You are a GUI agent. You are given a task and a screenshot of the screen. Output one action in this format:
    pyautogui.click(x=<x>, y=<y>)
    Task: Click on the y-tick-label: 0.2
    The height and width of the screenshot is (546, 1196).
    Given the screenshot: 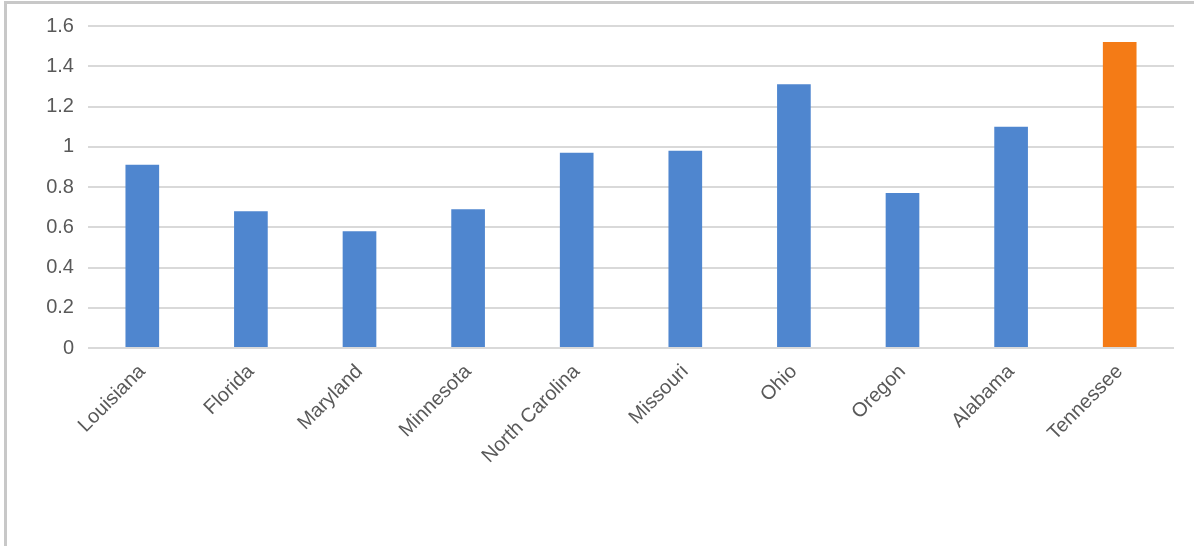 What is the action you would take?
    pyautogui.click(x=60, y=306)
    